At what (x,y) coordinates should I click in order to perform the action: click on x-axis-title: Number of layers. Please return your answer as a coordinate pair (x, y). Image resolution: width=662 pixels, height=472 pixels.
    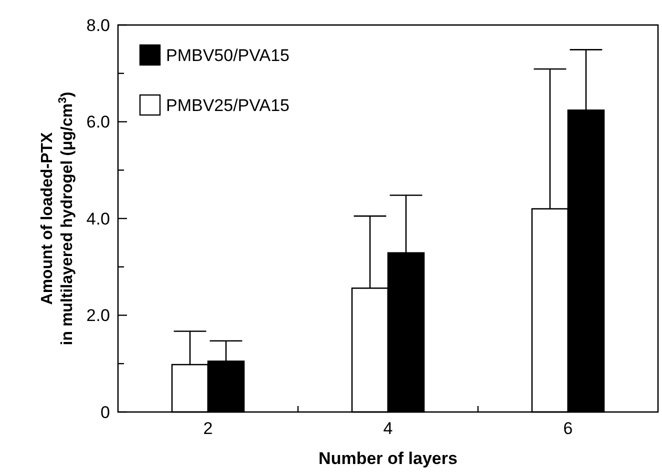
    Looking at the image, I should click on (388, 458).